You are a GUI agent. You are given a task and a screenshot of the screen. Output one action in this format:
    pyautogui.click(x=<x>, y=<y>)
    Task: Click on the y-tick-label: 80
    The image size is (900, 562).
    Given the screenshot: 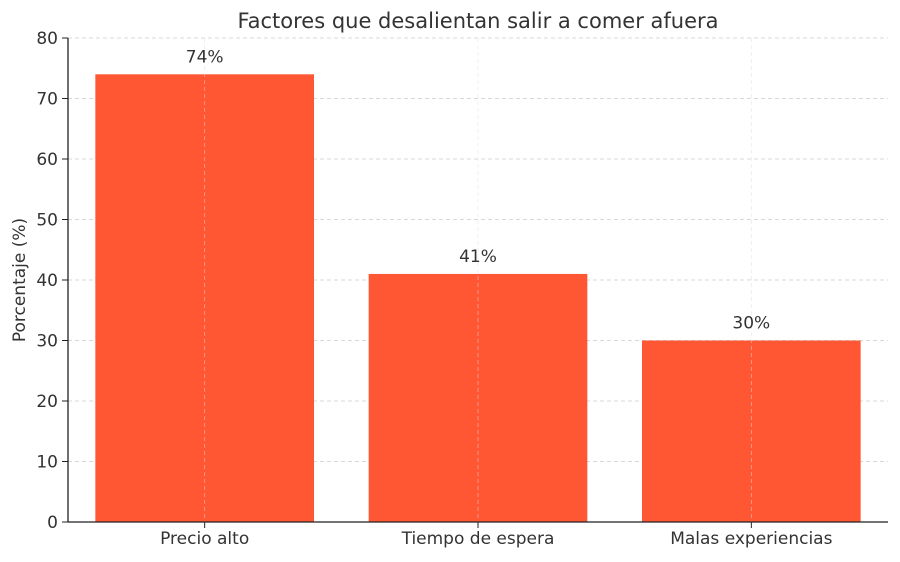 What is the action you would take?
    pyautogui.click(x=47, y=39)
    